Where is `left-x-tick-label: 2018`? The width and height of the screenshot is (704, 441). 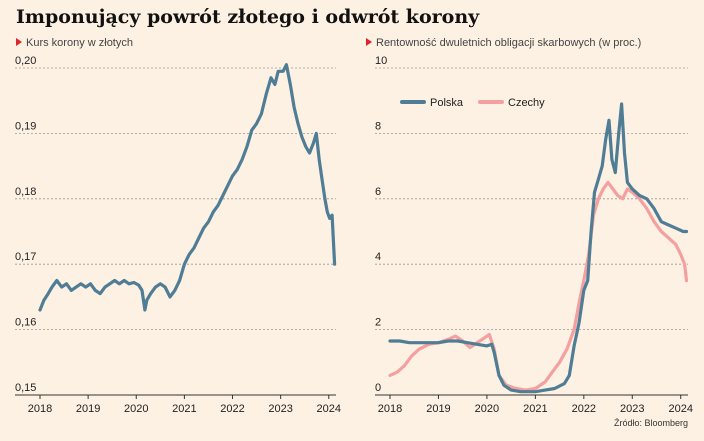 left-x-tick-label: 2018 is located at coordinates (40, 409).